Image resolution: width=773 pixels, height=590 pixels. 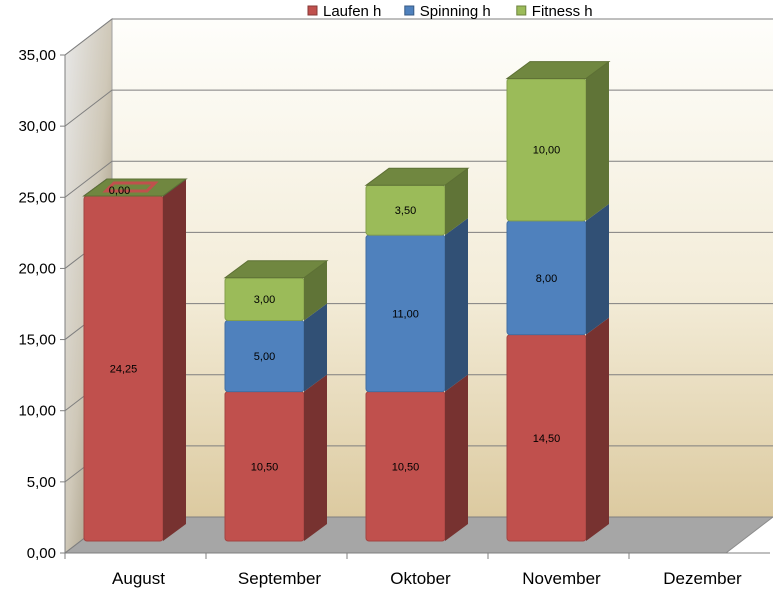 I want to click on y-tick-label: 20,00, so click(x=37, y=268).